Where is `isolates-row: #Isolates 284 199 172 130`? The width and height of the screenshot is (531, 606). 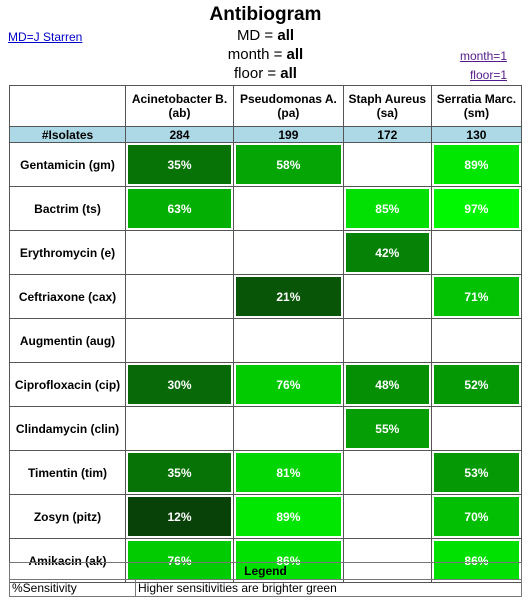
isolates-row: #Isolates 284 199 172 130 is located at coordinates (266, 135).